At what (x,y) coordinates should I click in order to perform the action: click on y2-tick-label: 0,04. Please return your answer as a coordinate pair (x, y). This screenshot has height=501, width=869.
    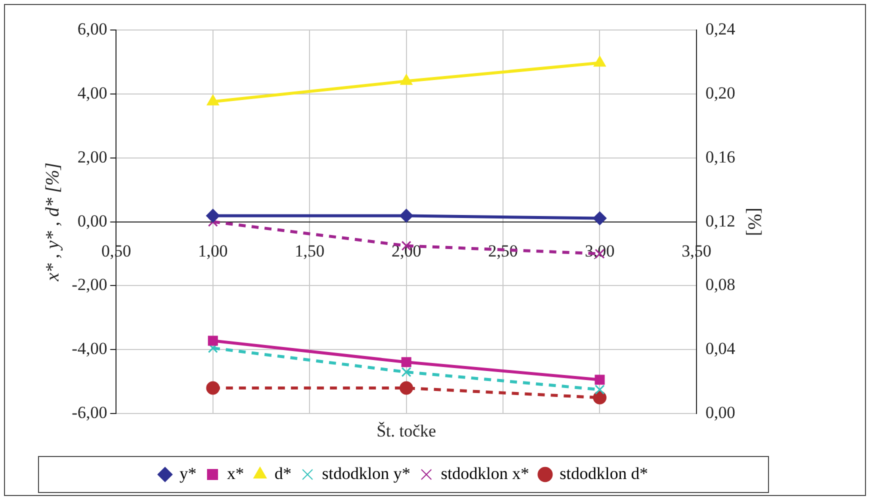
    Looking at the image, I should click on (720, 348).